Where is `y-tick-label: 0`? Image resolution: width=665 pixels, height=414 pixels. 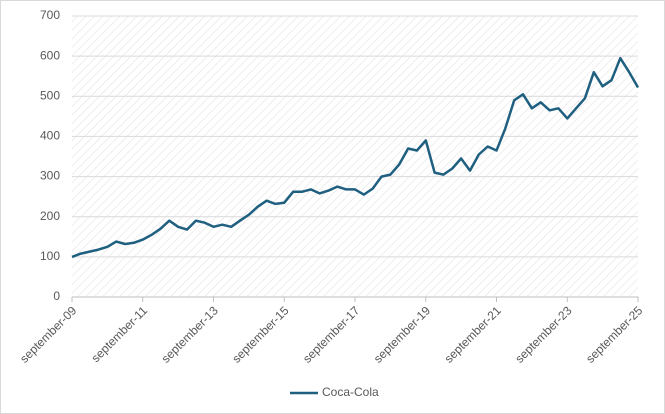
y-tick-label: 0 is located at coordinates (56, 296).